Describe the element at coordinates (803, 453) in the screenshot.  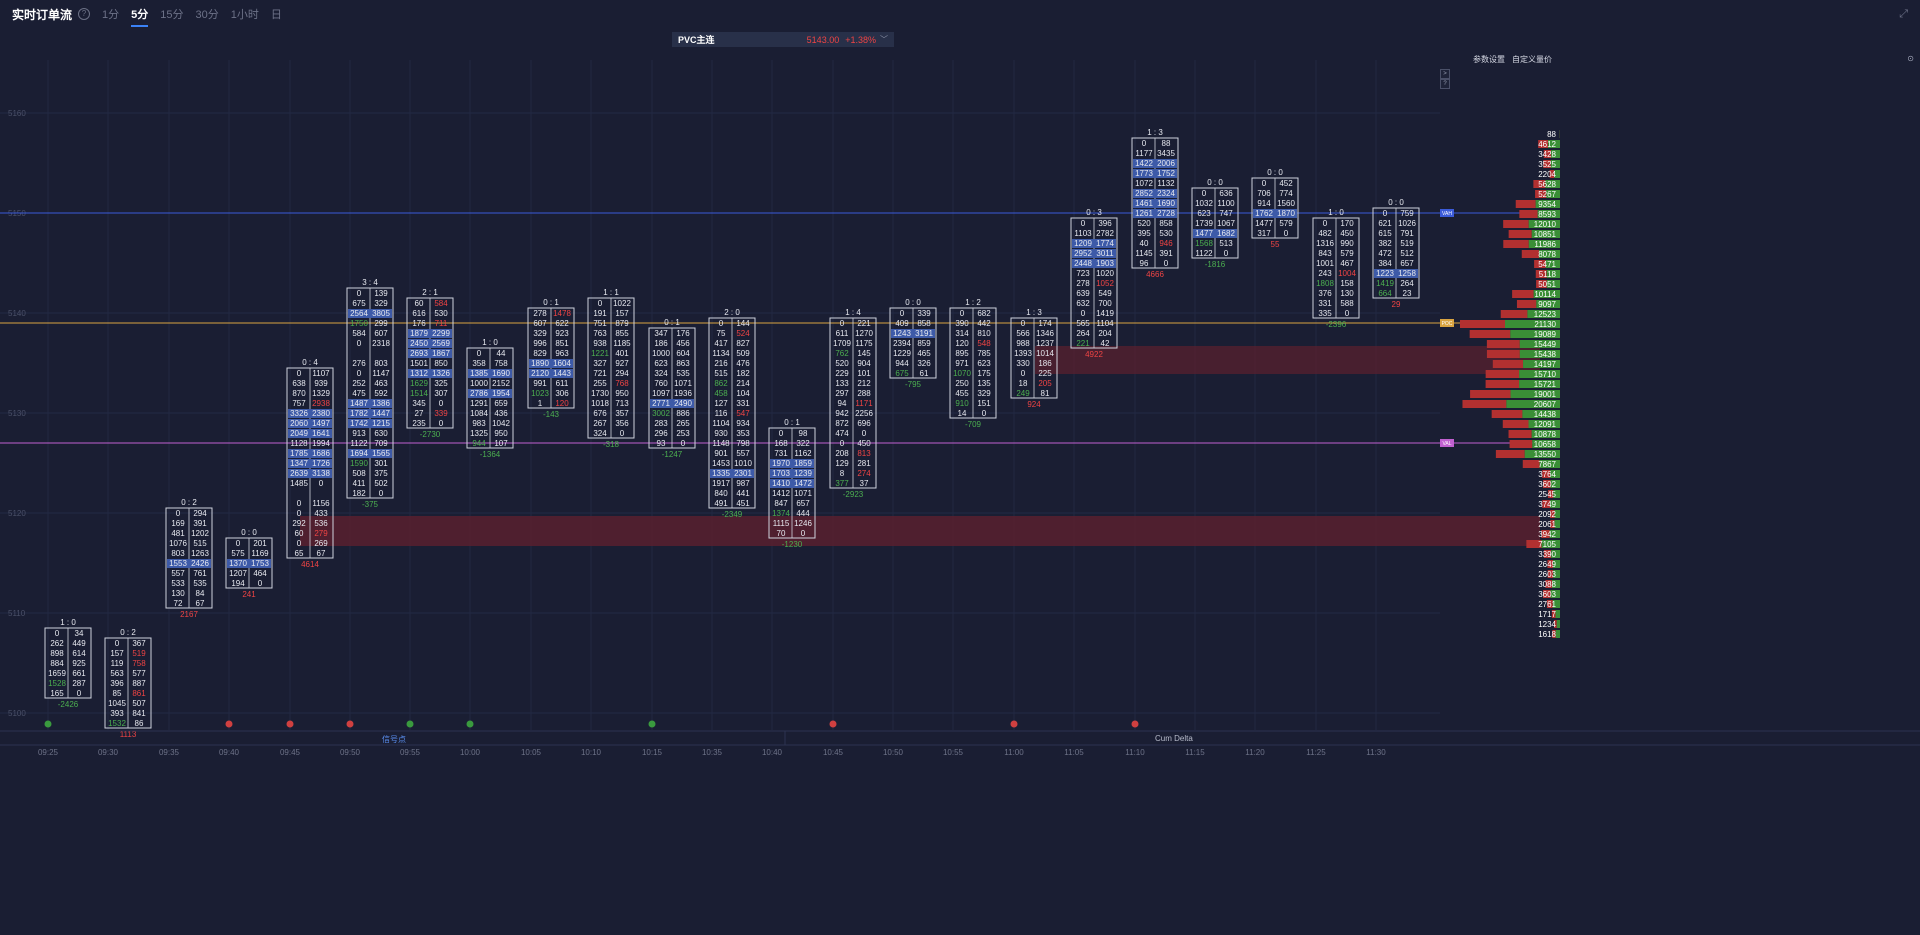
I see `ask-volume: 1162` at that location.